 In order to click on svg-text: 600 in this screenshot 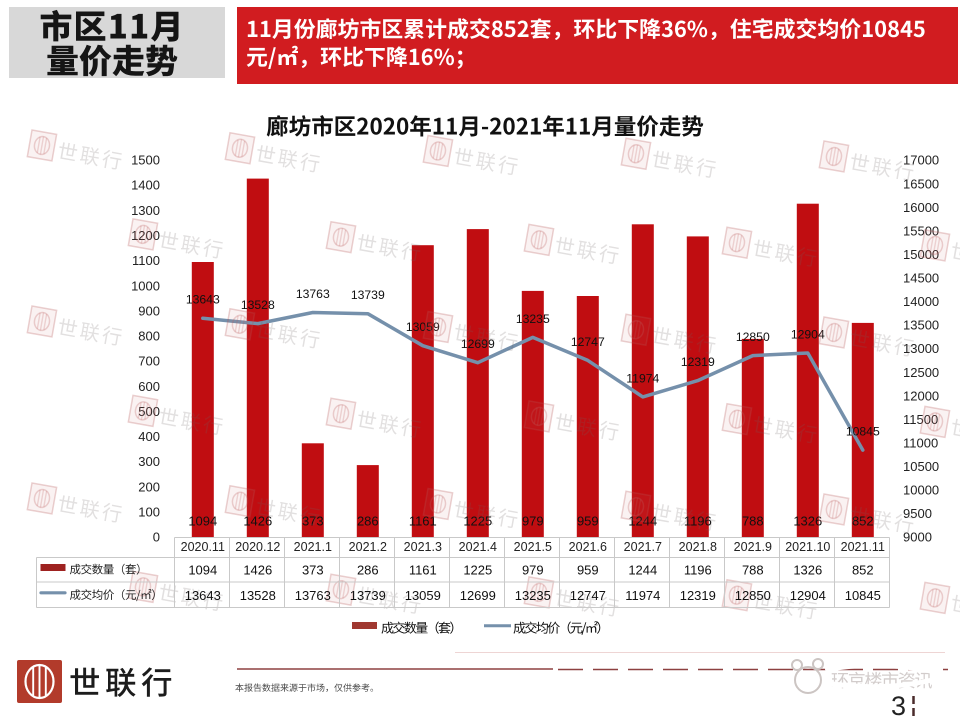, I will do `click(149, 386)`.